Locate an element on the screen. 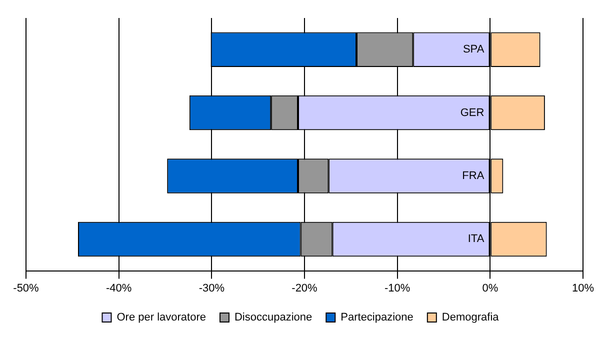 The height and width of the screenshot is (345, 609). x-tick-label: -50% is located at coordinates (26, 288).